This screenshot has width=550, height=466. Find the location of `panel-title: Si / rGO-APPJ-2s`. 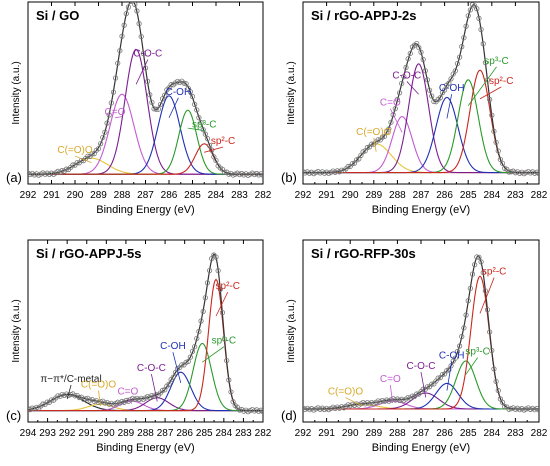

panel-title: Si / rGO-APPJ-2s is located at coordinates (363, 15).